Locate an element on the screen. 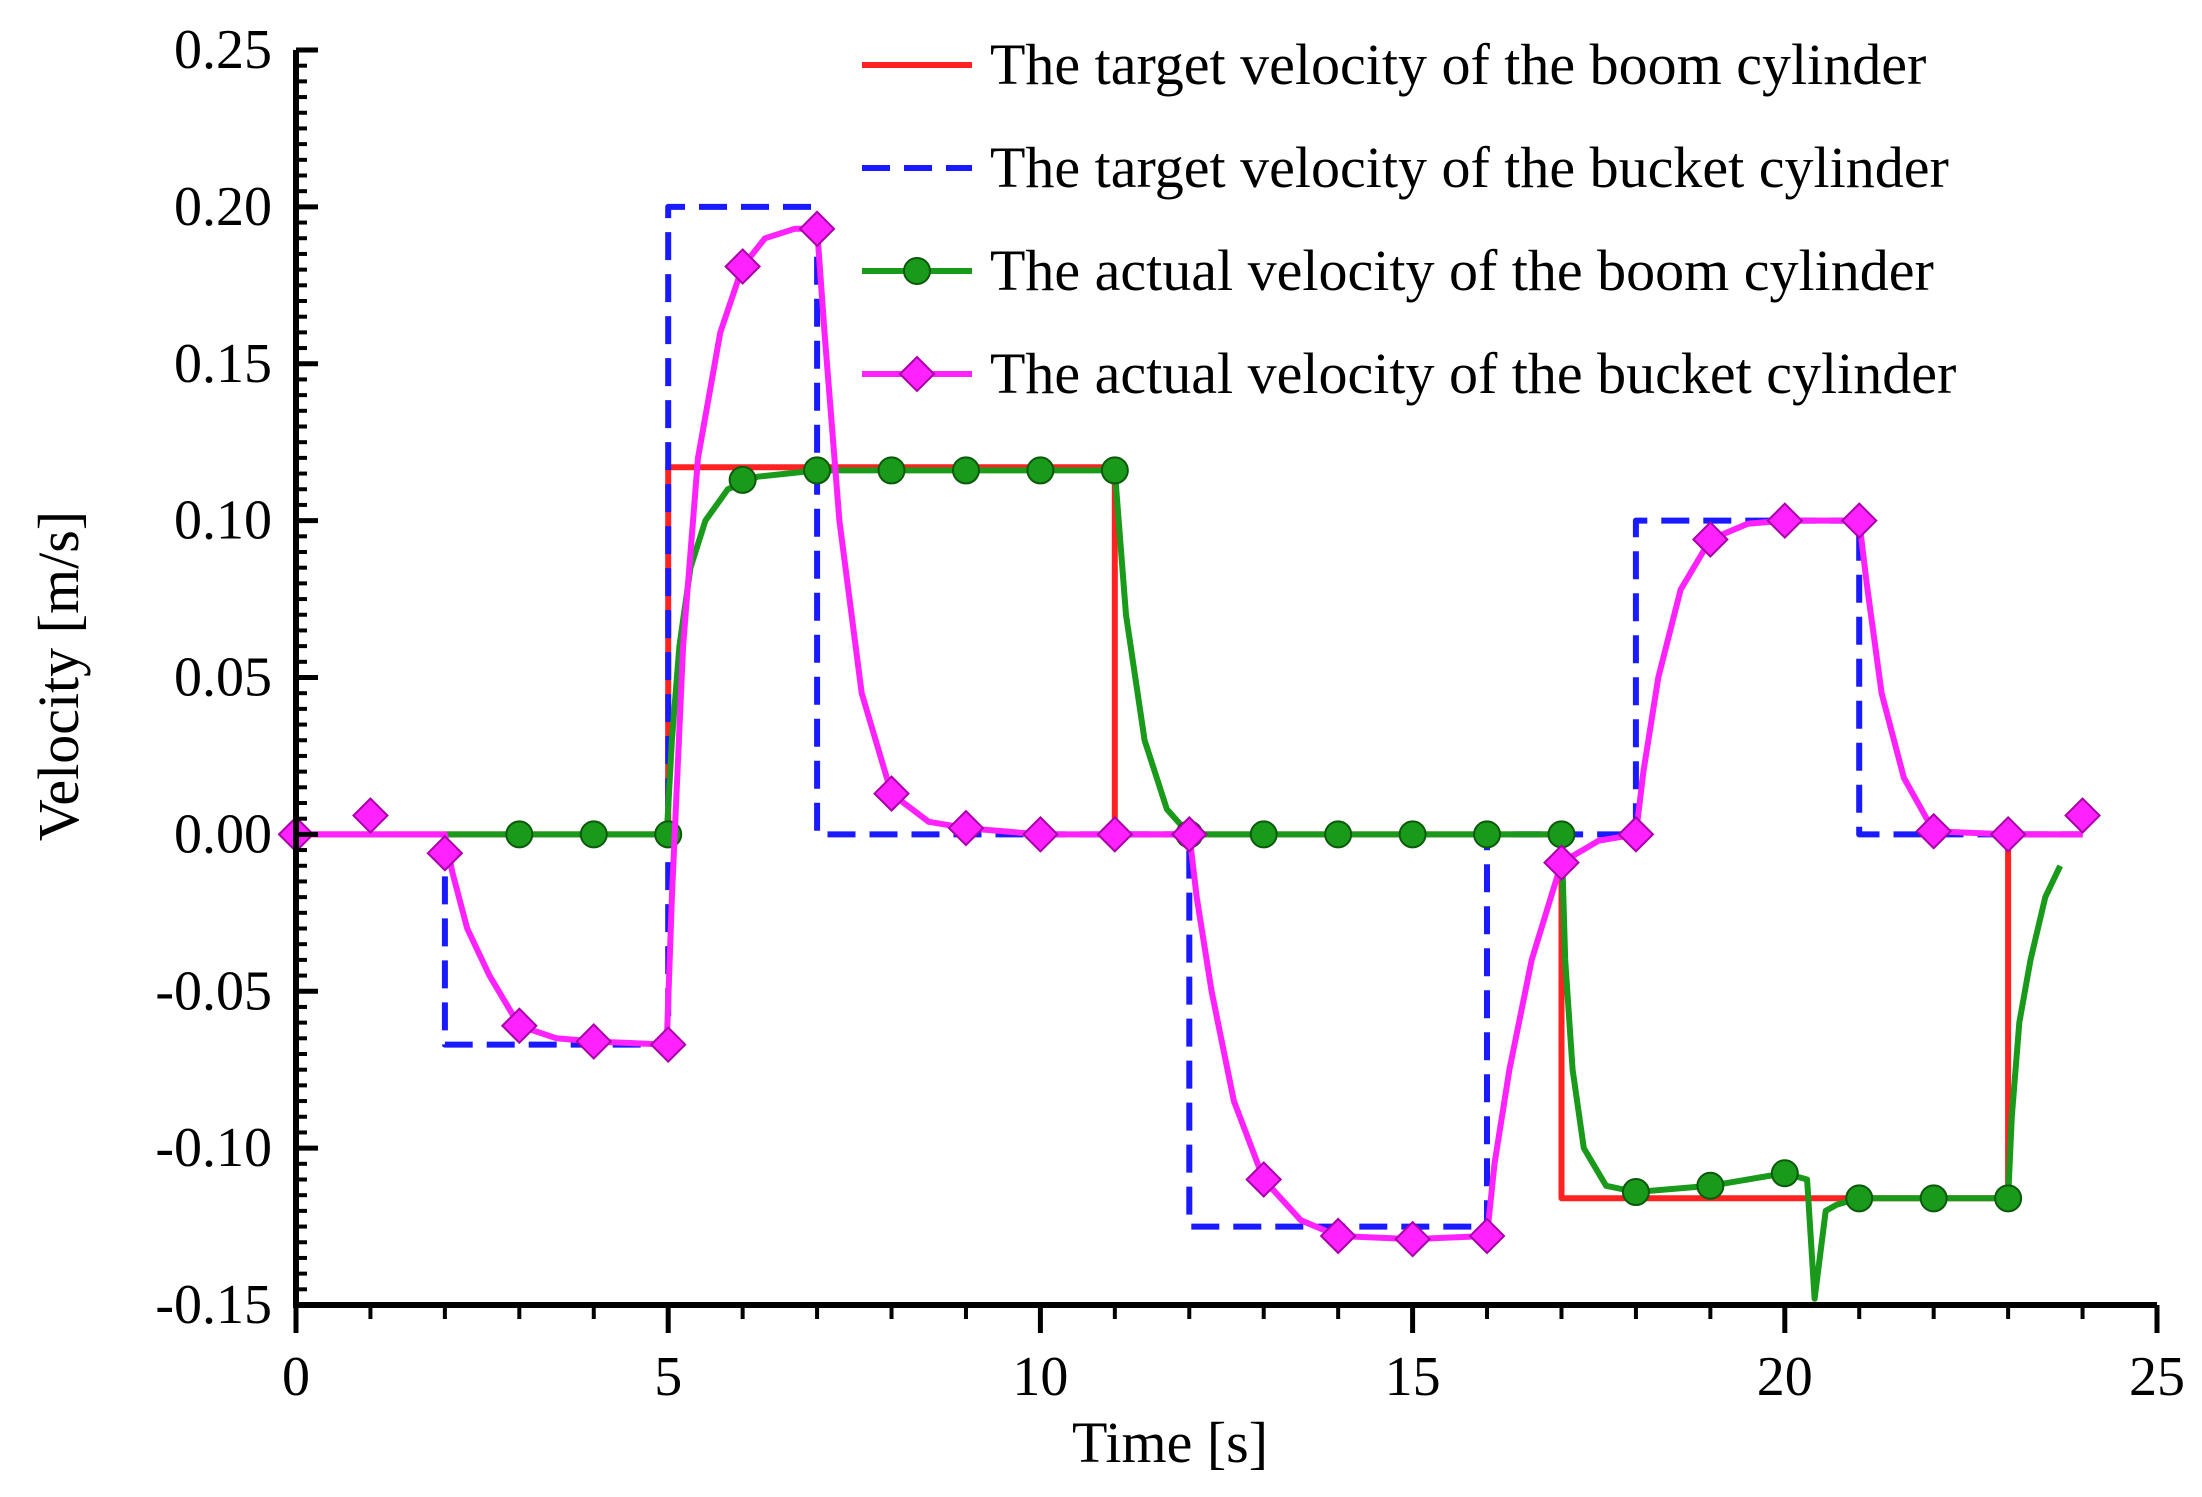  y-tick-label: 0.20 is located at coordinates (223, 207).